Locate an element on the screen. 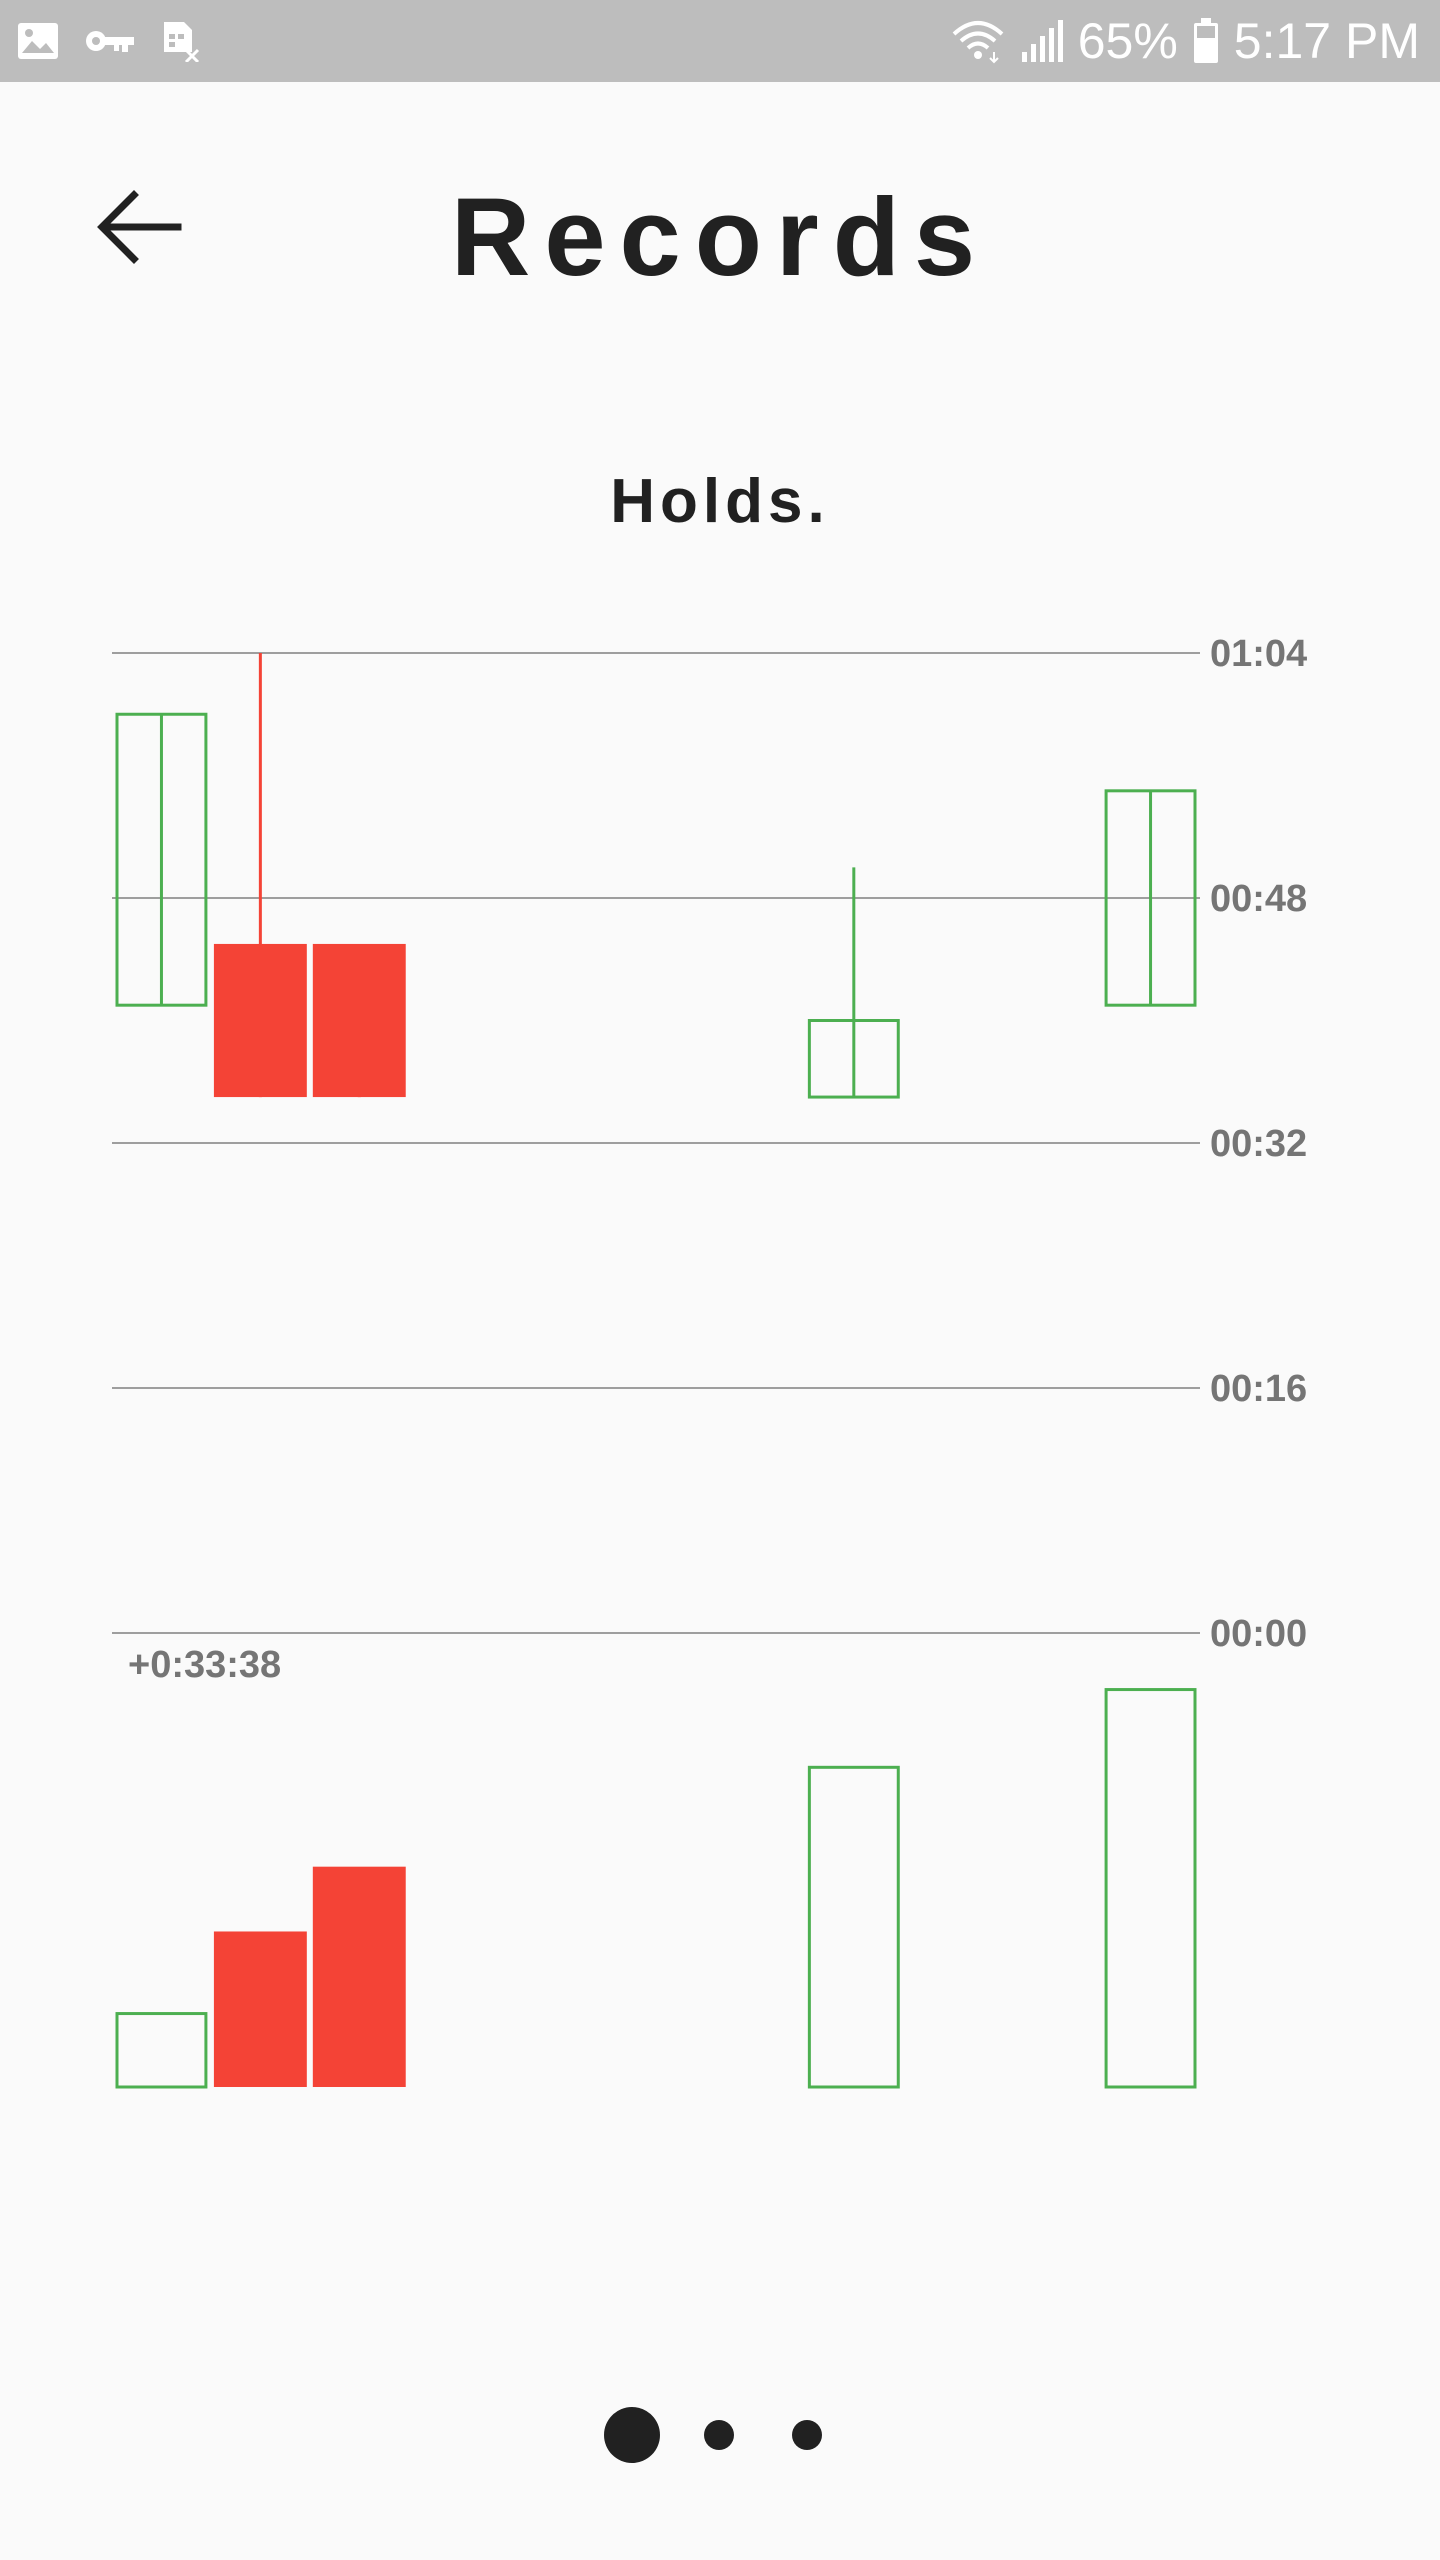 This screenshot has height=2560, width=1440. y-tick-label: 00:16 is located at coordinates (1258, 1389).